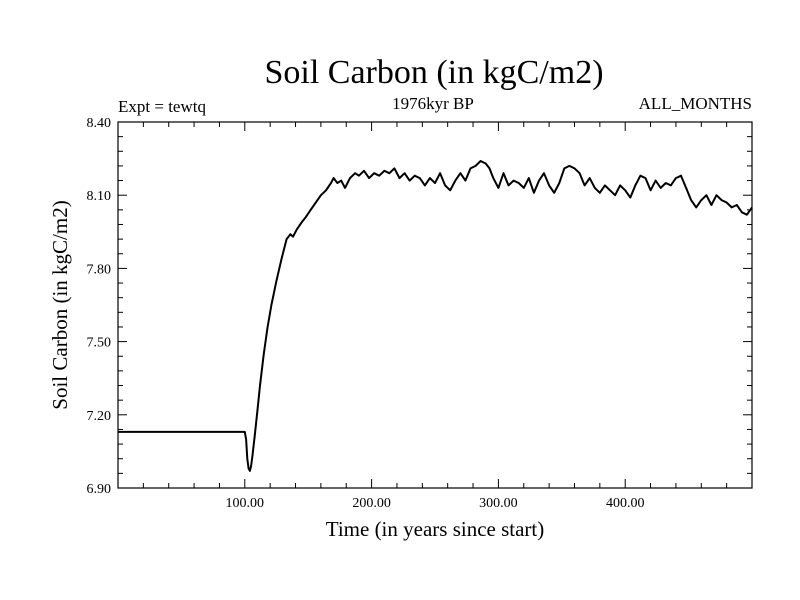 Image resolution: width=800 pixels, height=600 pixels. Describe the element at coordinates (60, 304) in the screenshot. I see `y-axis-label: Soil Carbon (in kgC/m2)` at that location.